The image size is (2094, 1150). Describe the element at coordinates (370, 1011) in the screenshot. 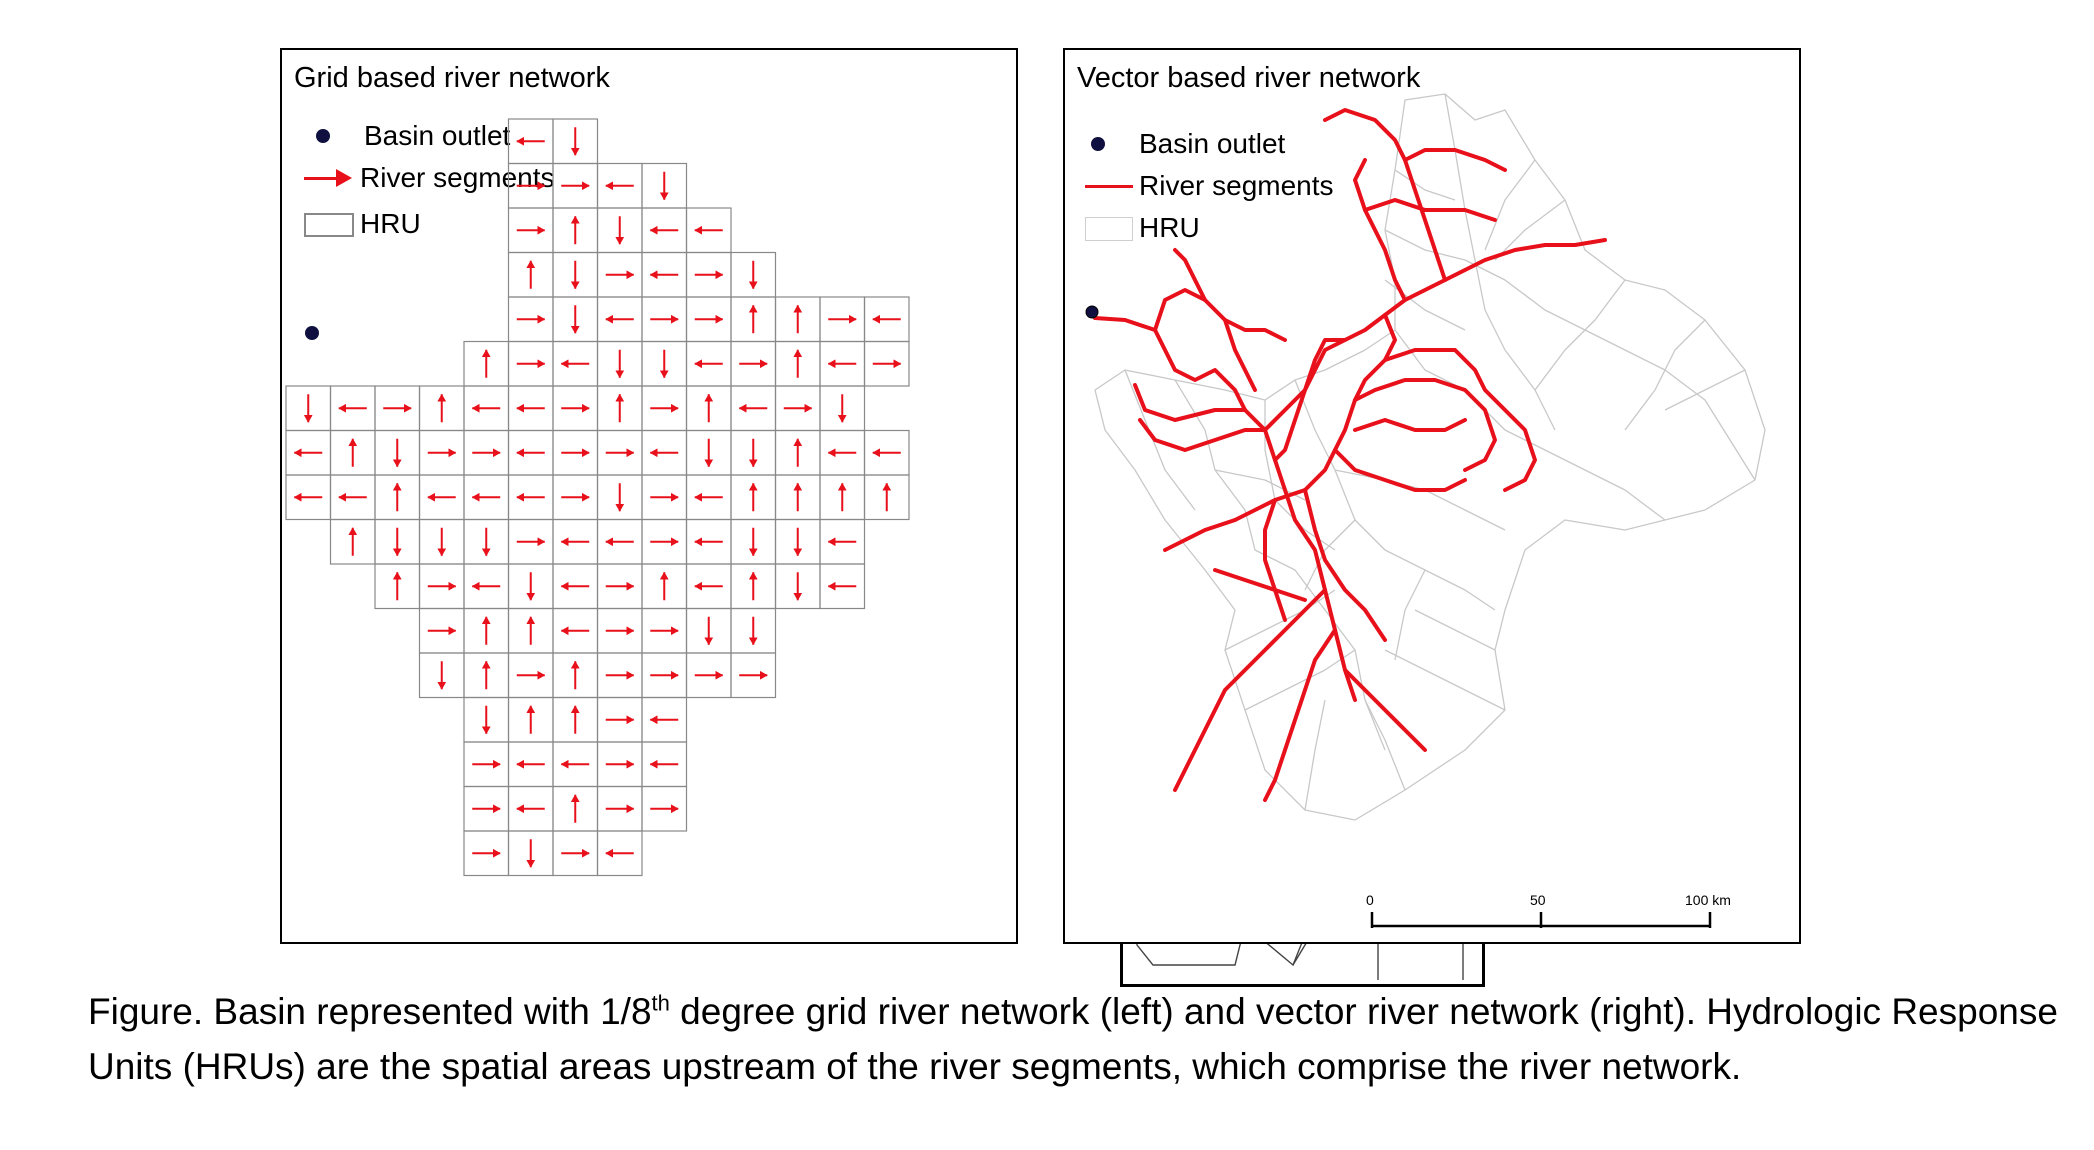

I see `caption-part1: Figure. Basin represented with 1/8` at that location.